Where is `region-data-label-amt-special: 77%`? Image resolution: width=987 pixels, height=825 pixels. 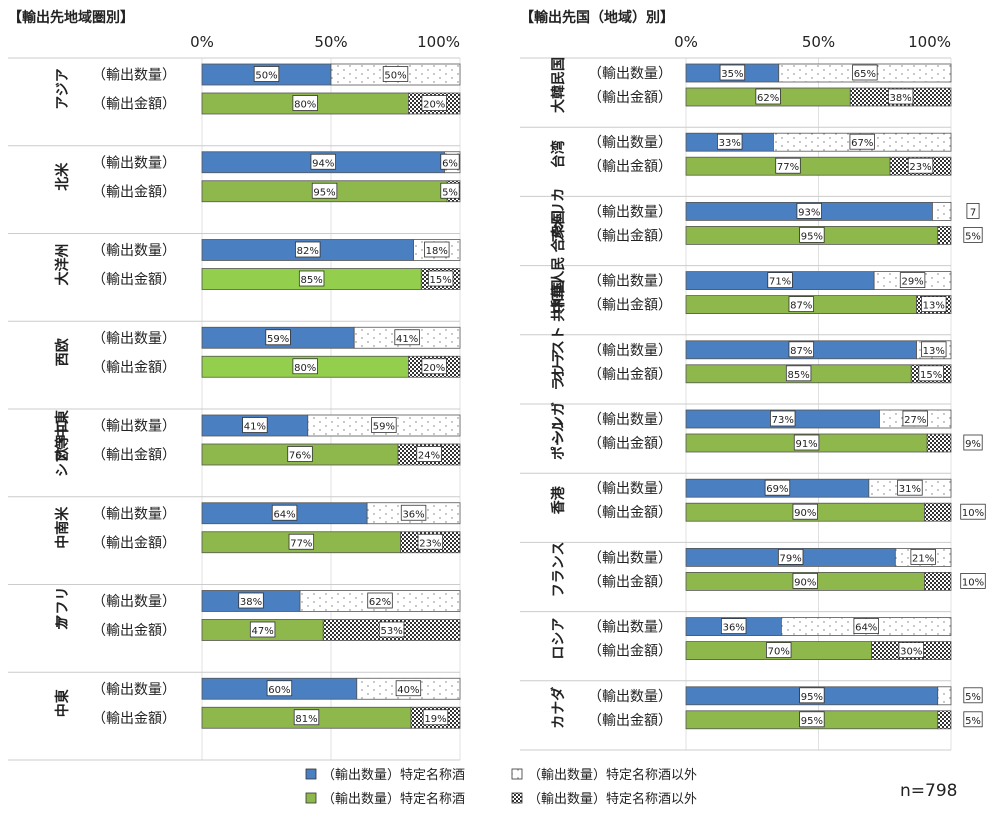
region-data-label-amt-special: 77% is located at coordinates (301, 543).